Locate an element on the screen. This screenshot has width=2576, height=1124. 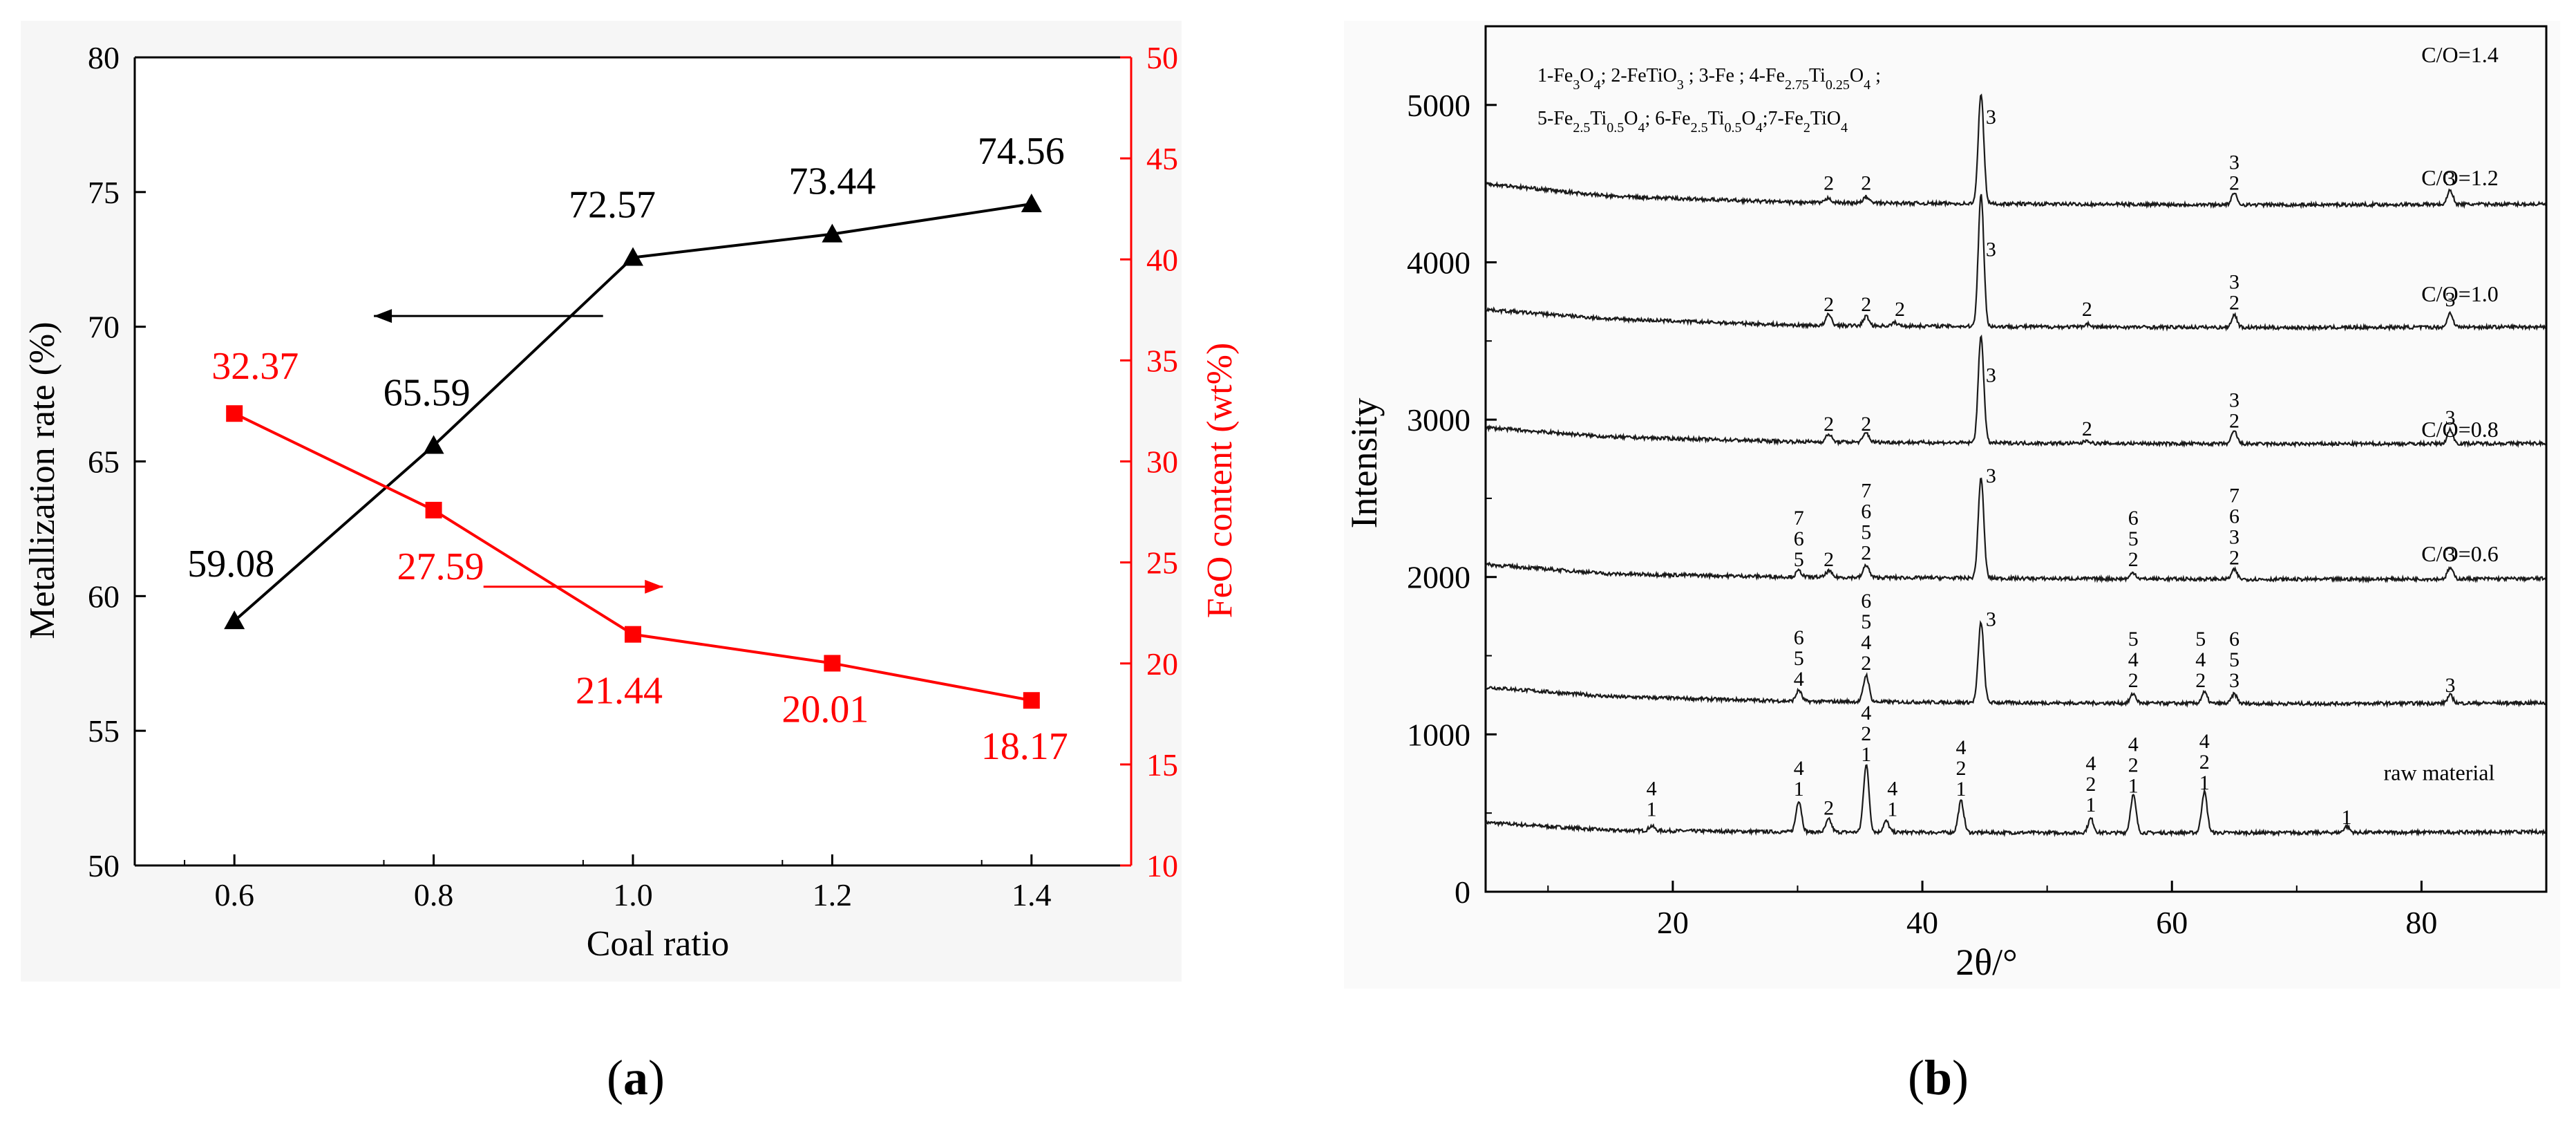
series-name: C/O=0.8 is located at coordinates (2459, 430).